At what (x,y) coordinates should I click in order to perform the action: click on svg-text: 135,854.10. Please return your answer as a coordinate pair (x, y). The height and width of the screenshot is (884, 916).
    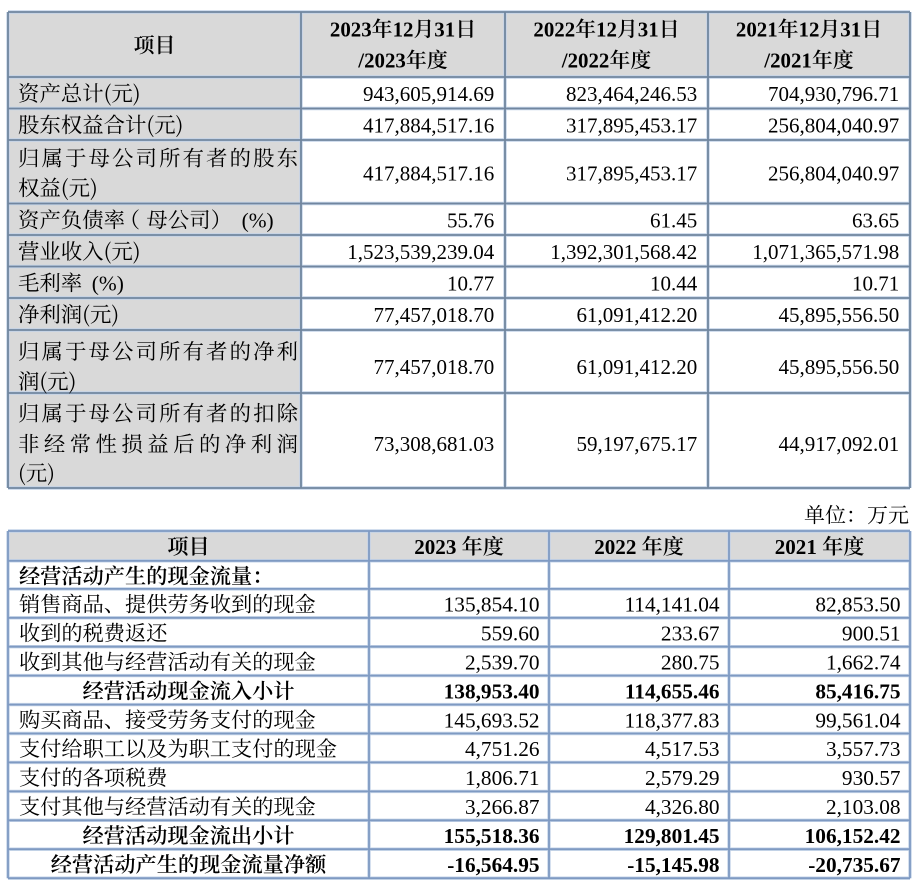
    Looking at the image, I should click on (492, 605).